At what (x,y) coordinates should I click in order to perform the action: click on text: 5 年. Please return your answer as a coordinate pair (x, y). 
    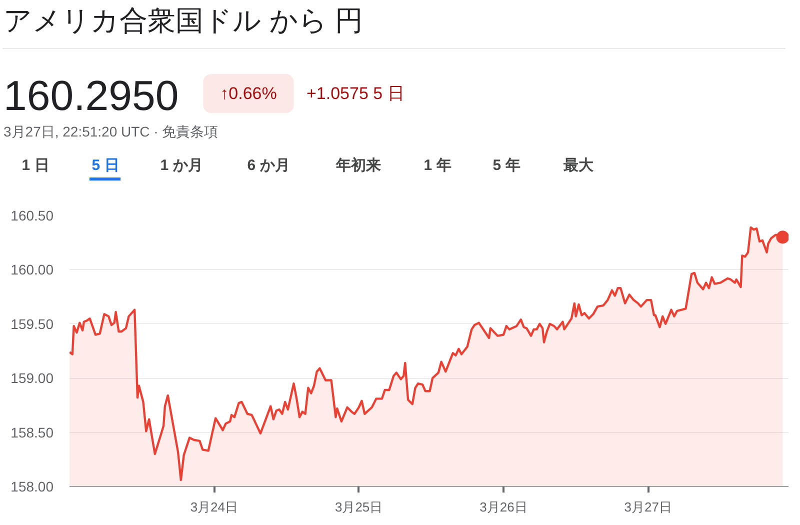
    Looking at the image, I should click on (506, 165).